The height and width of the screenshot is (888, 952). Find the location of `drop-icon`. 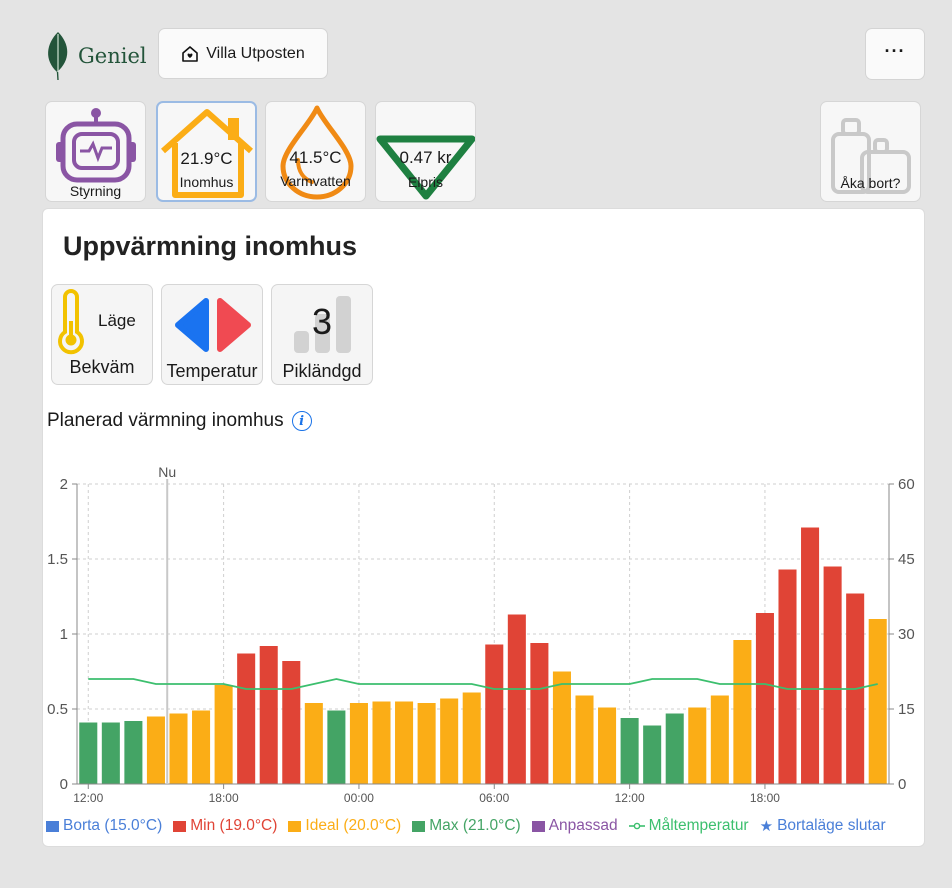

drop-icon is located at coordinates (317, 152).